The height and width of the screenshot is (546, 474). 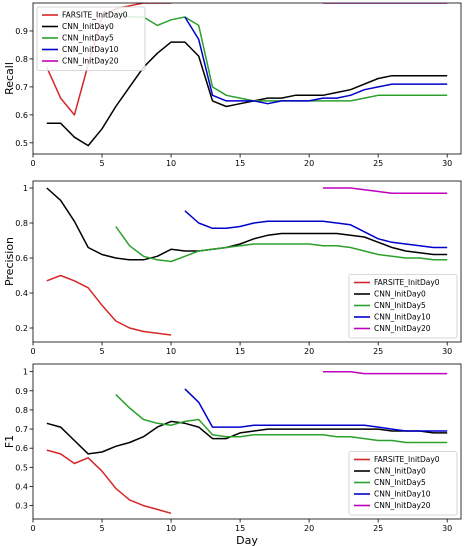 What do you see at coordinates (9, 261) in the screenshot?
I see `y-axis-label: Precision` at bounding box center [9, 261].